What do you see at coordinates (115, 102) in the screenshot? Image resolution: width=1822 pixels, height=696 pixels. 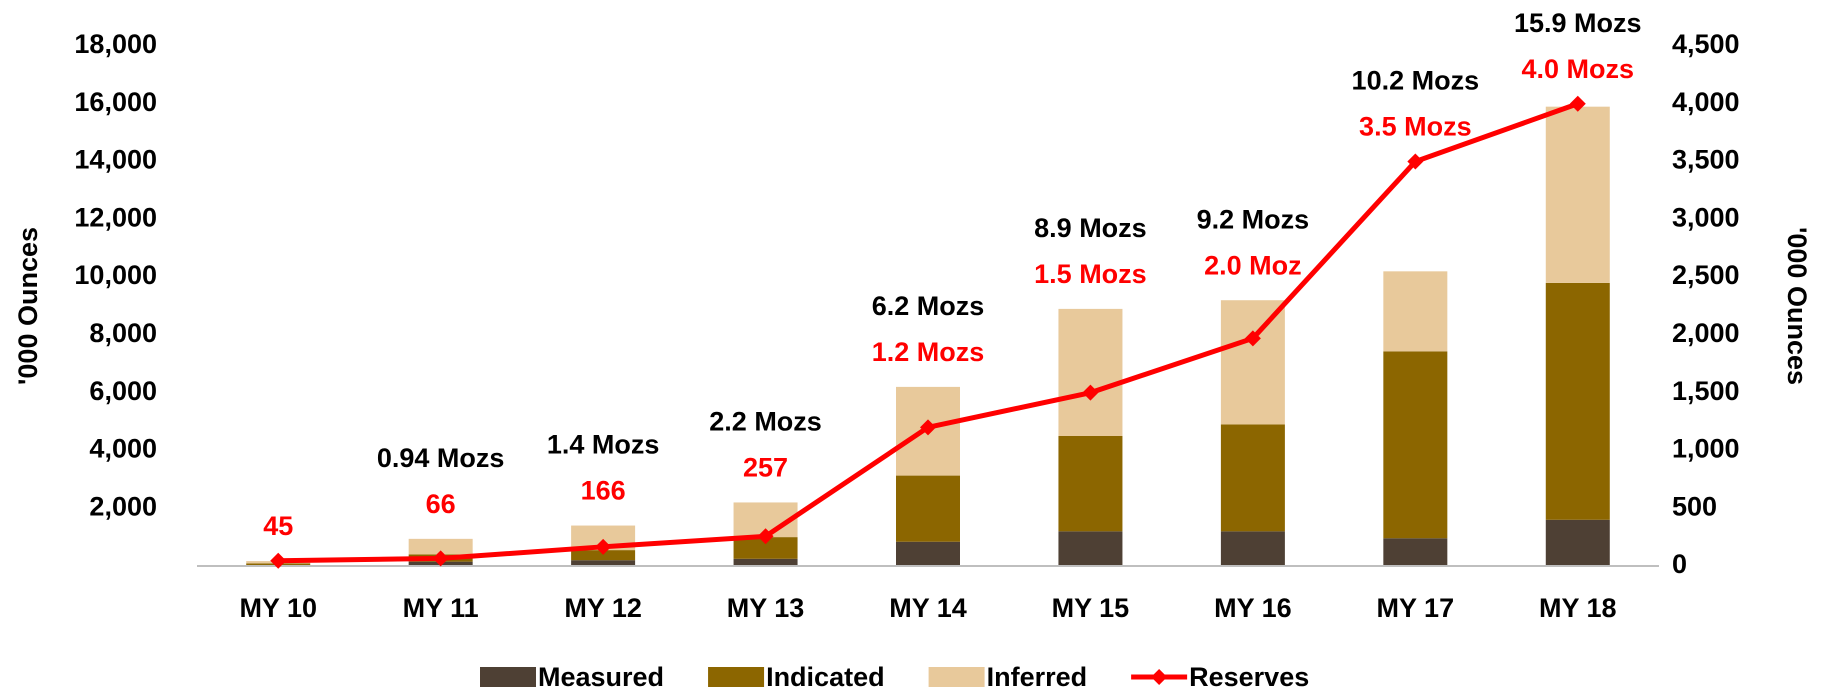 I see `y-tick-label: 16,000` at bounding box center [115, 102].